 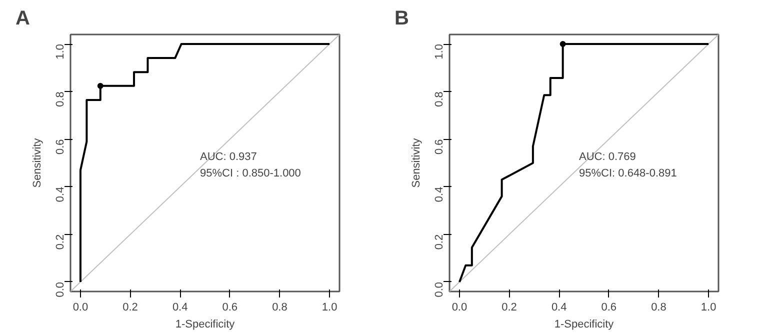 I want to click on chart-title: A, so click(x=23, y=19).